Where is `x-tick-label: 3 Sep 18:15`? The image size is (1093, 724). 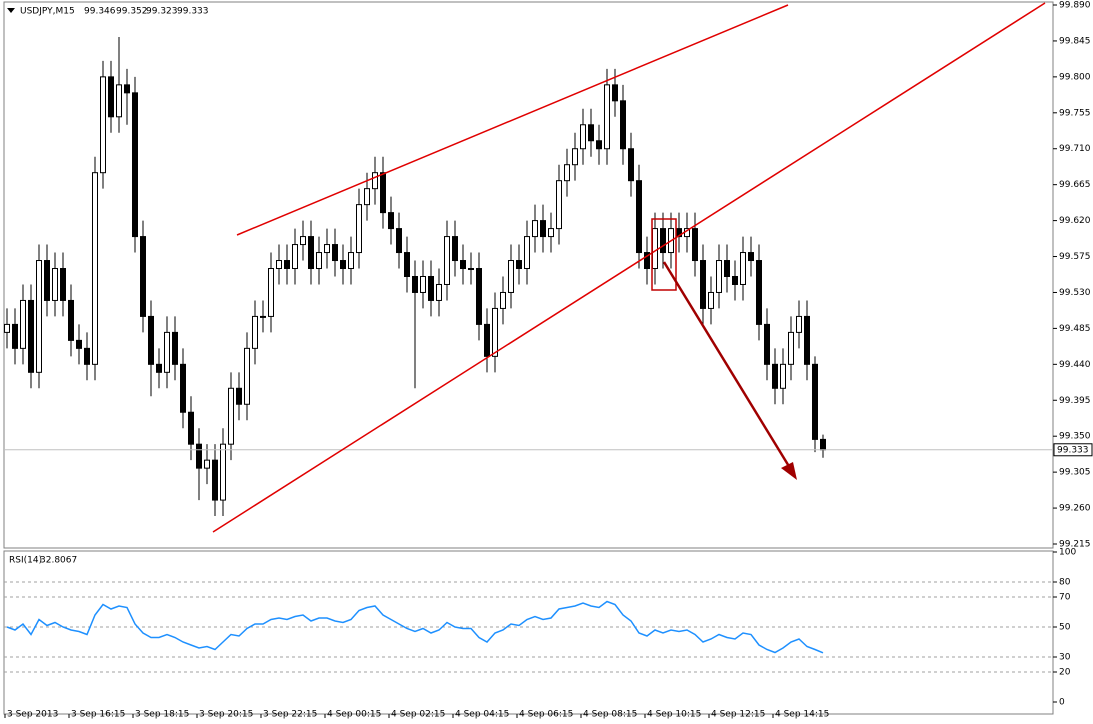
x-tick-label: 3 Sep 18:15 is located at coordinates (162, 715).